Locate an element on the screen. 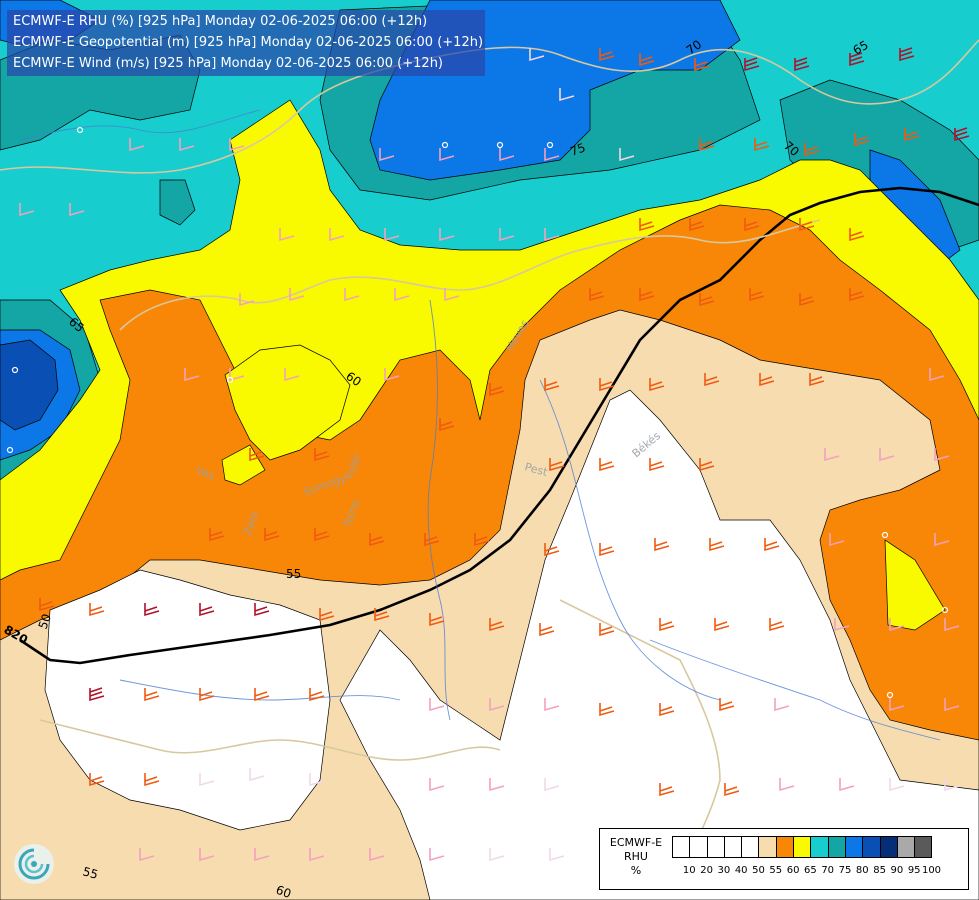  rhu-label-50: 50 is located at coordinates (45, 621).